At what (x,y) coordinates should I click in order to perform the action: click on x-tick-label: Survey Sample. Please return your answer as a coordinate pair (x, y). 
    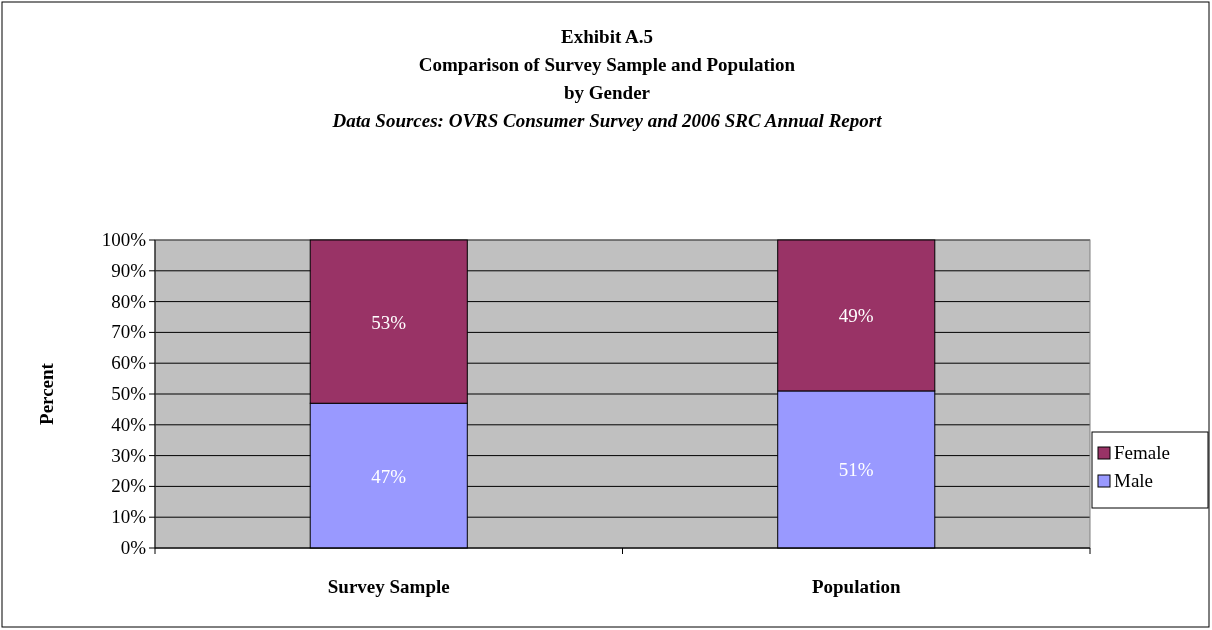
    Looking at the image, I should click on (388, 586).